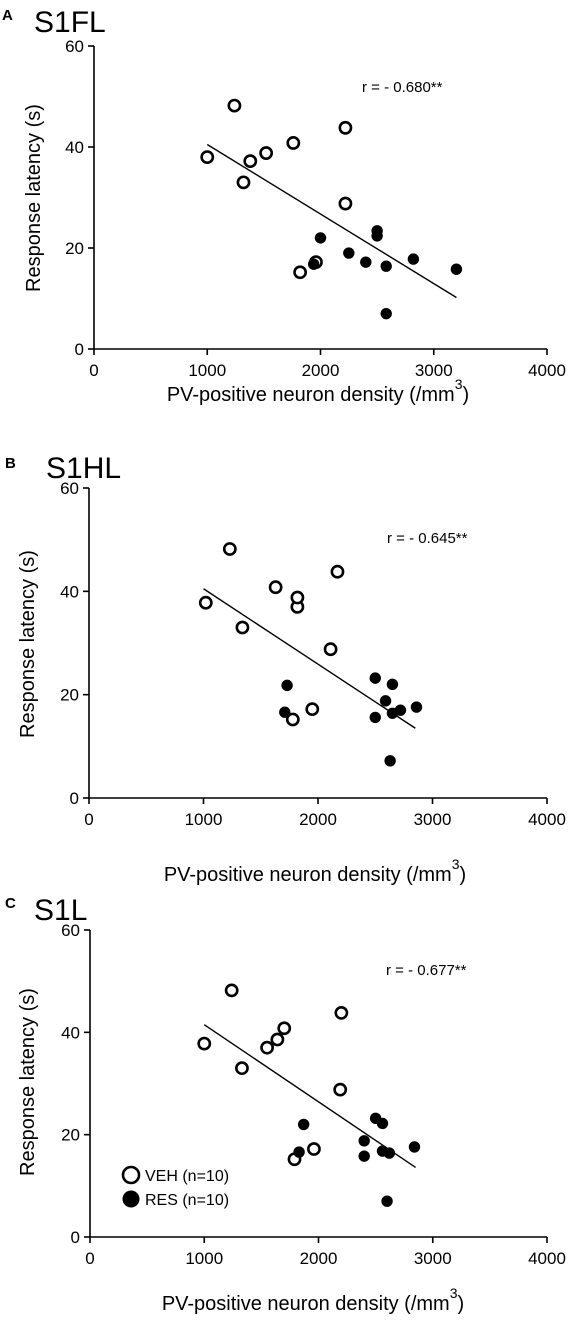 The image size is (577, 1331). I want to click on panel-title: S1L, so click(60, 910).